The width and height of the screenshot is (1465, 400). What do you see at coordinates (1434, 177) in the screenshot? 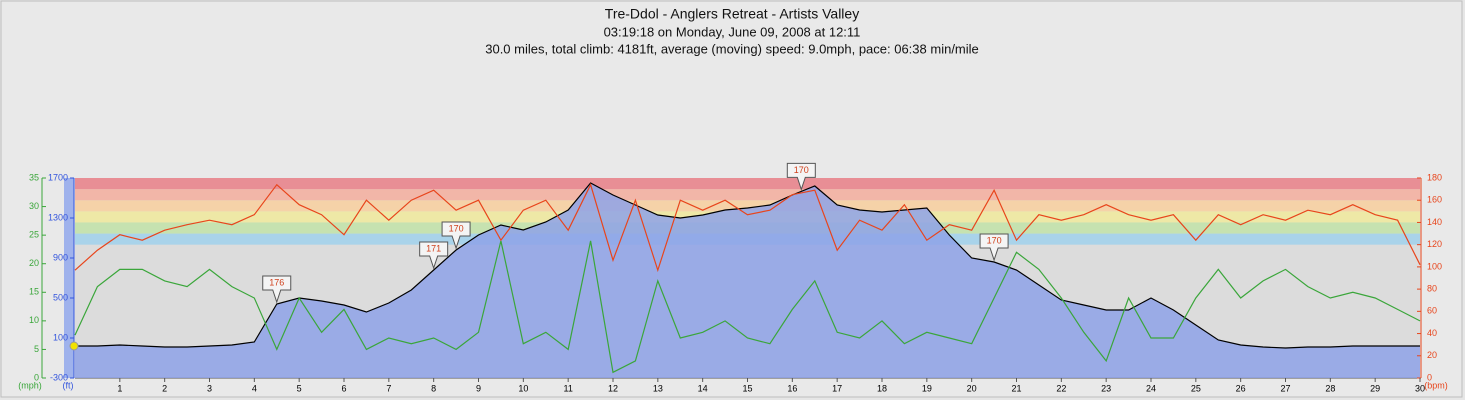
I see `y-tick-label: 180` at bounding box center [1434, 177].